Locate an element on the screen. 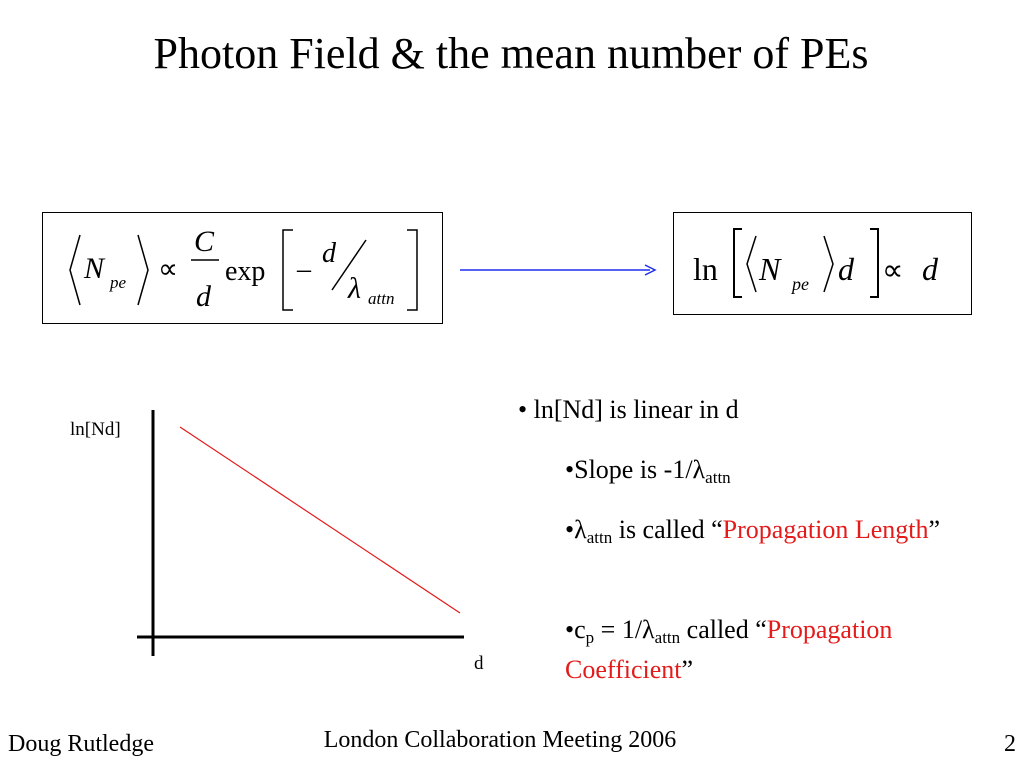  slash is located at coordinates (349, 265).